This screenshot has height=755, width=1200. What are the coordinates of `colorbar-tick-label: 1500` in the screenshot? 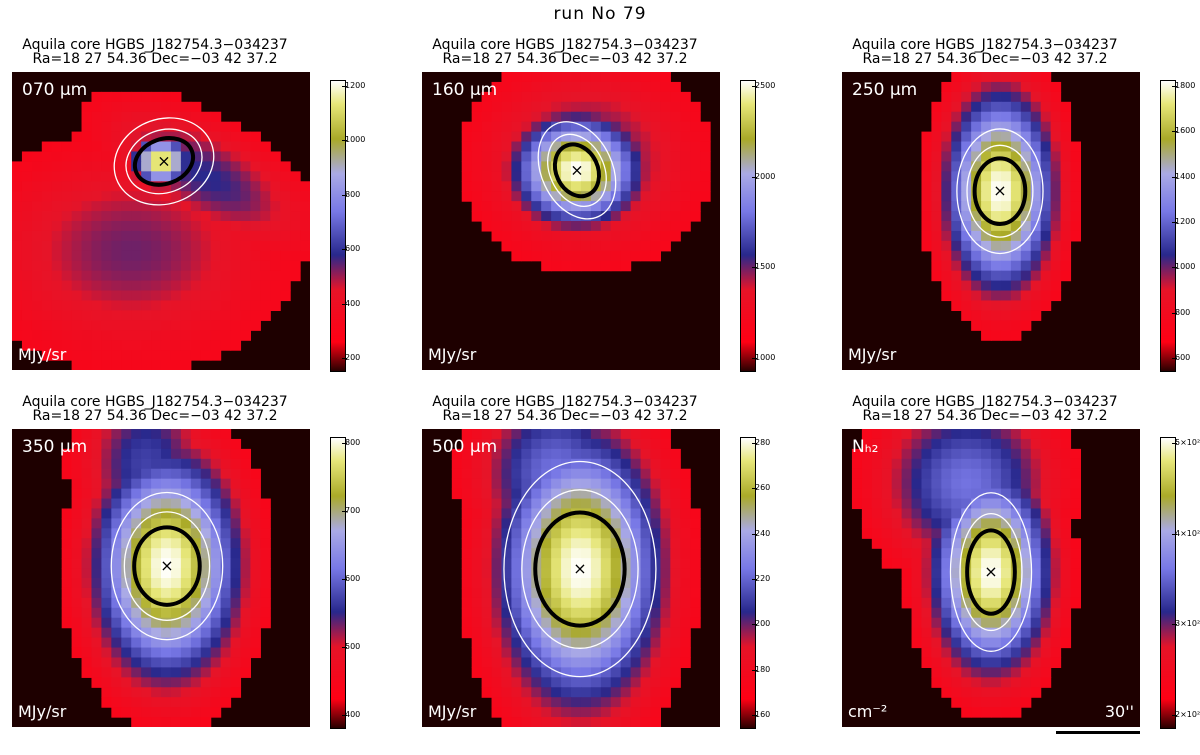 It's located at (765, 267).